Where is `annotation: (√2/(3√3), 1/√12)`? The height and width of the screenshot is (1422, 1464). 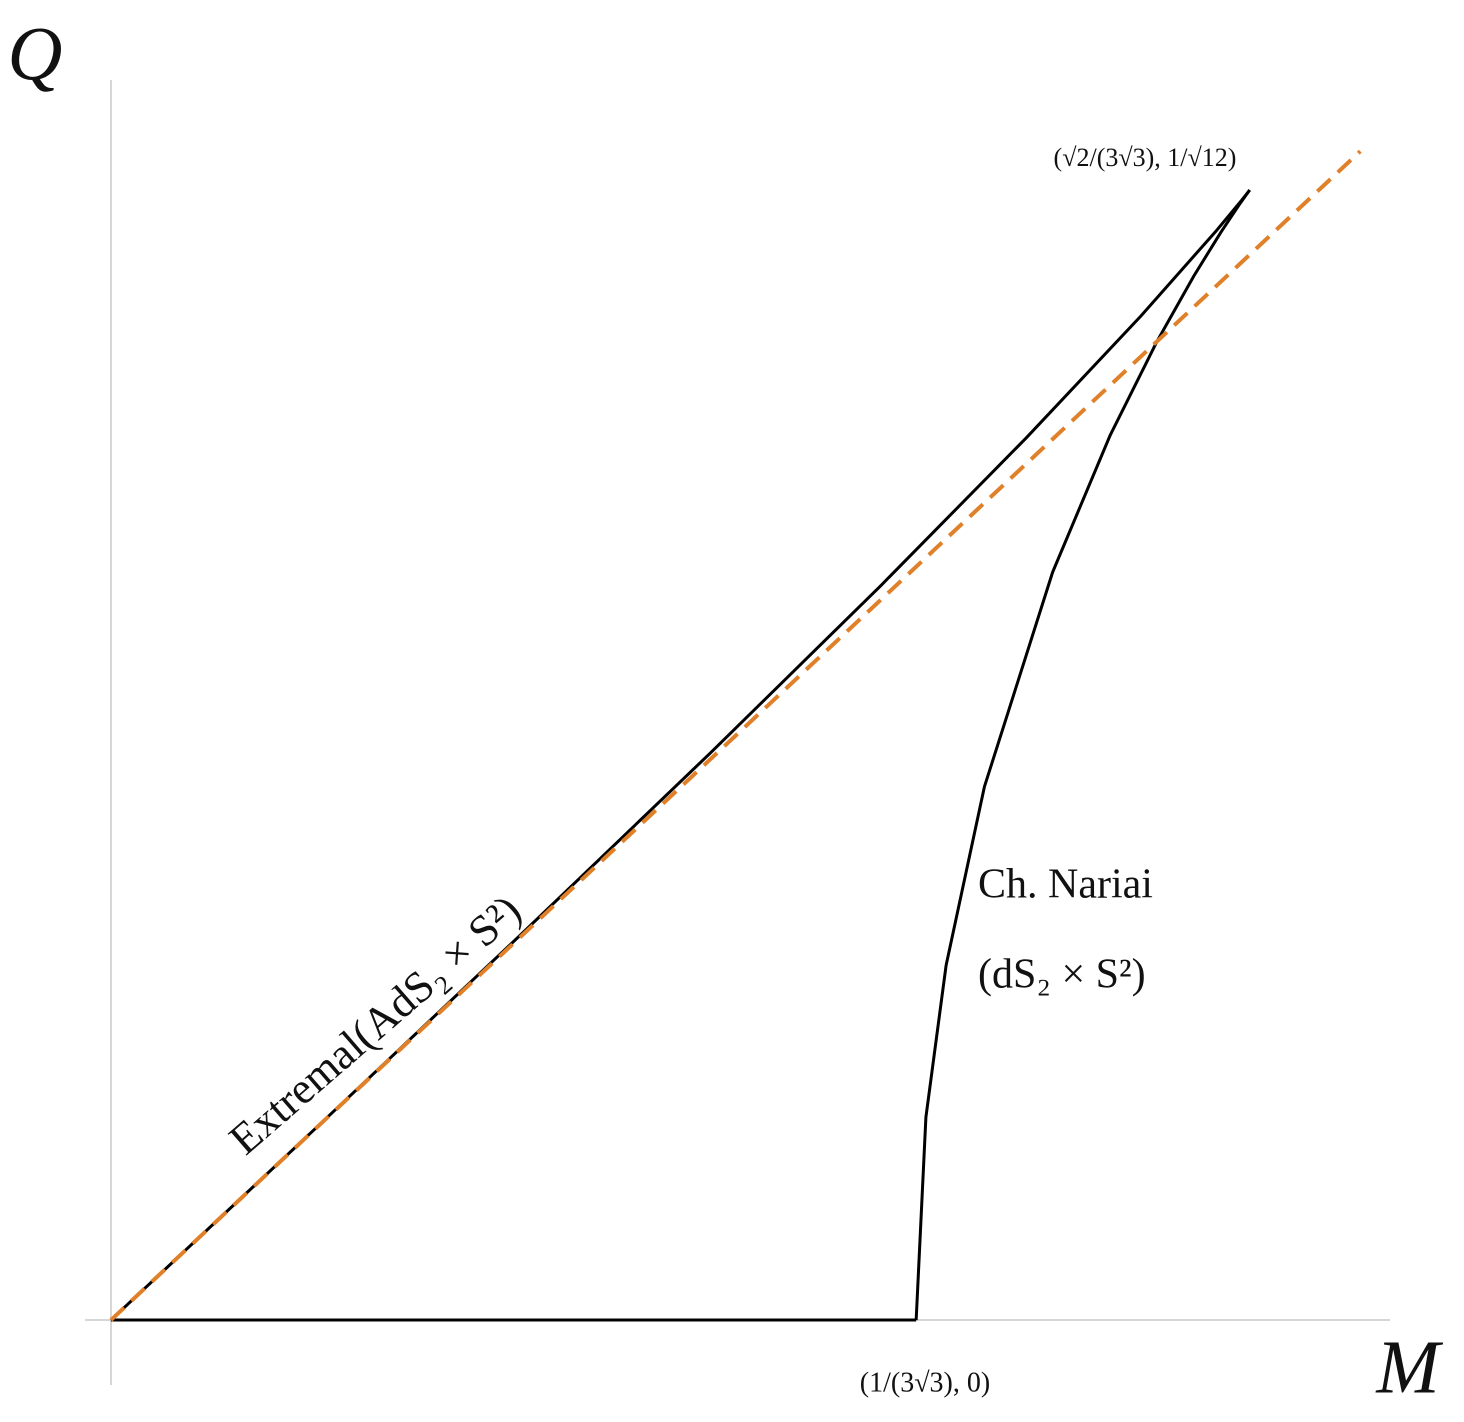
annotation: (√2/(3√3), 1/√12) is located at coordinates (1145, 157).